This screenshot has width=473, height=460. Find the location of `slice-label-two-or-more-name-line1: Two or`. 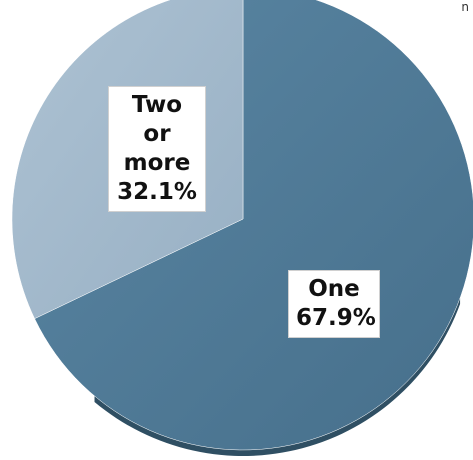

slice-label-two-or-more-name-line1: Two or is located at coordinates (157, 119).